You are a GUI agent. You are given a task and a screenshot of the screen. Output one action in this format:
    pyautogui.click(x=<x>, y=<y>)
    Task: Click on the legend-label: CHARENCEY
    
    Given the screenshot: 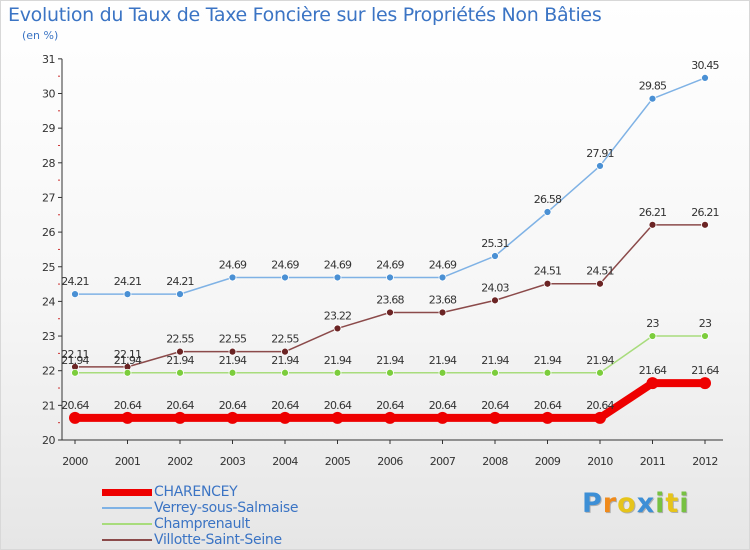 What is the action you would take?
    pyautogui.click(x=196, y=492)
    